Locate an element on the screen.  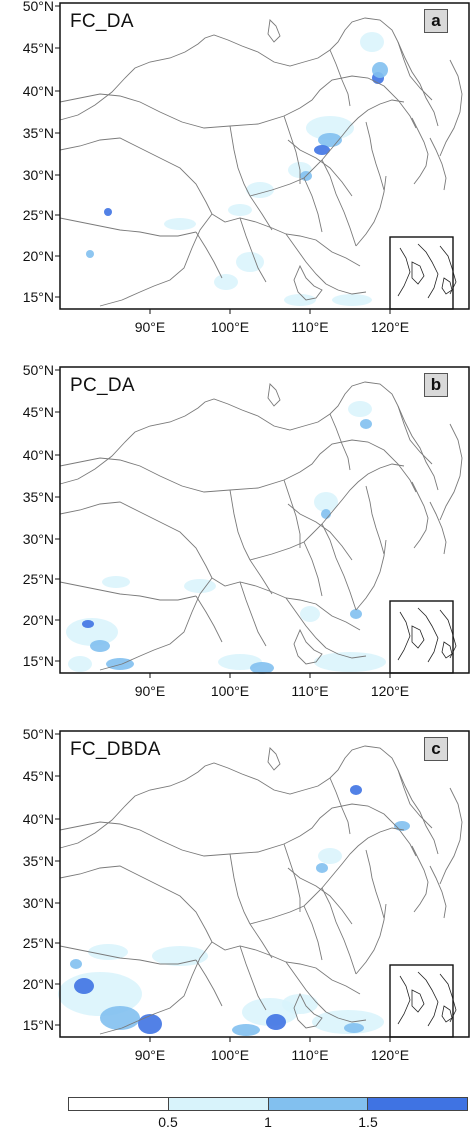
inset-map-a is located at coordinates (423, 273).